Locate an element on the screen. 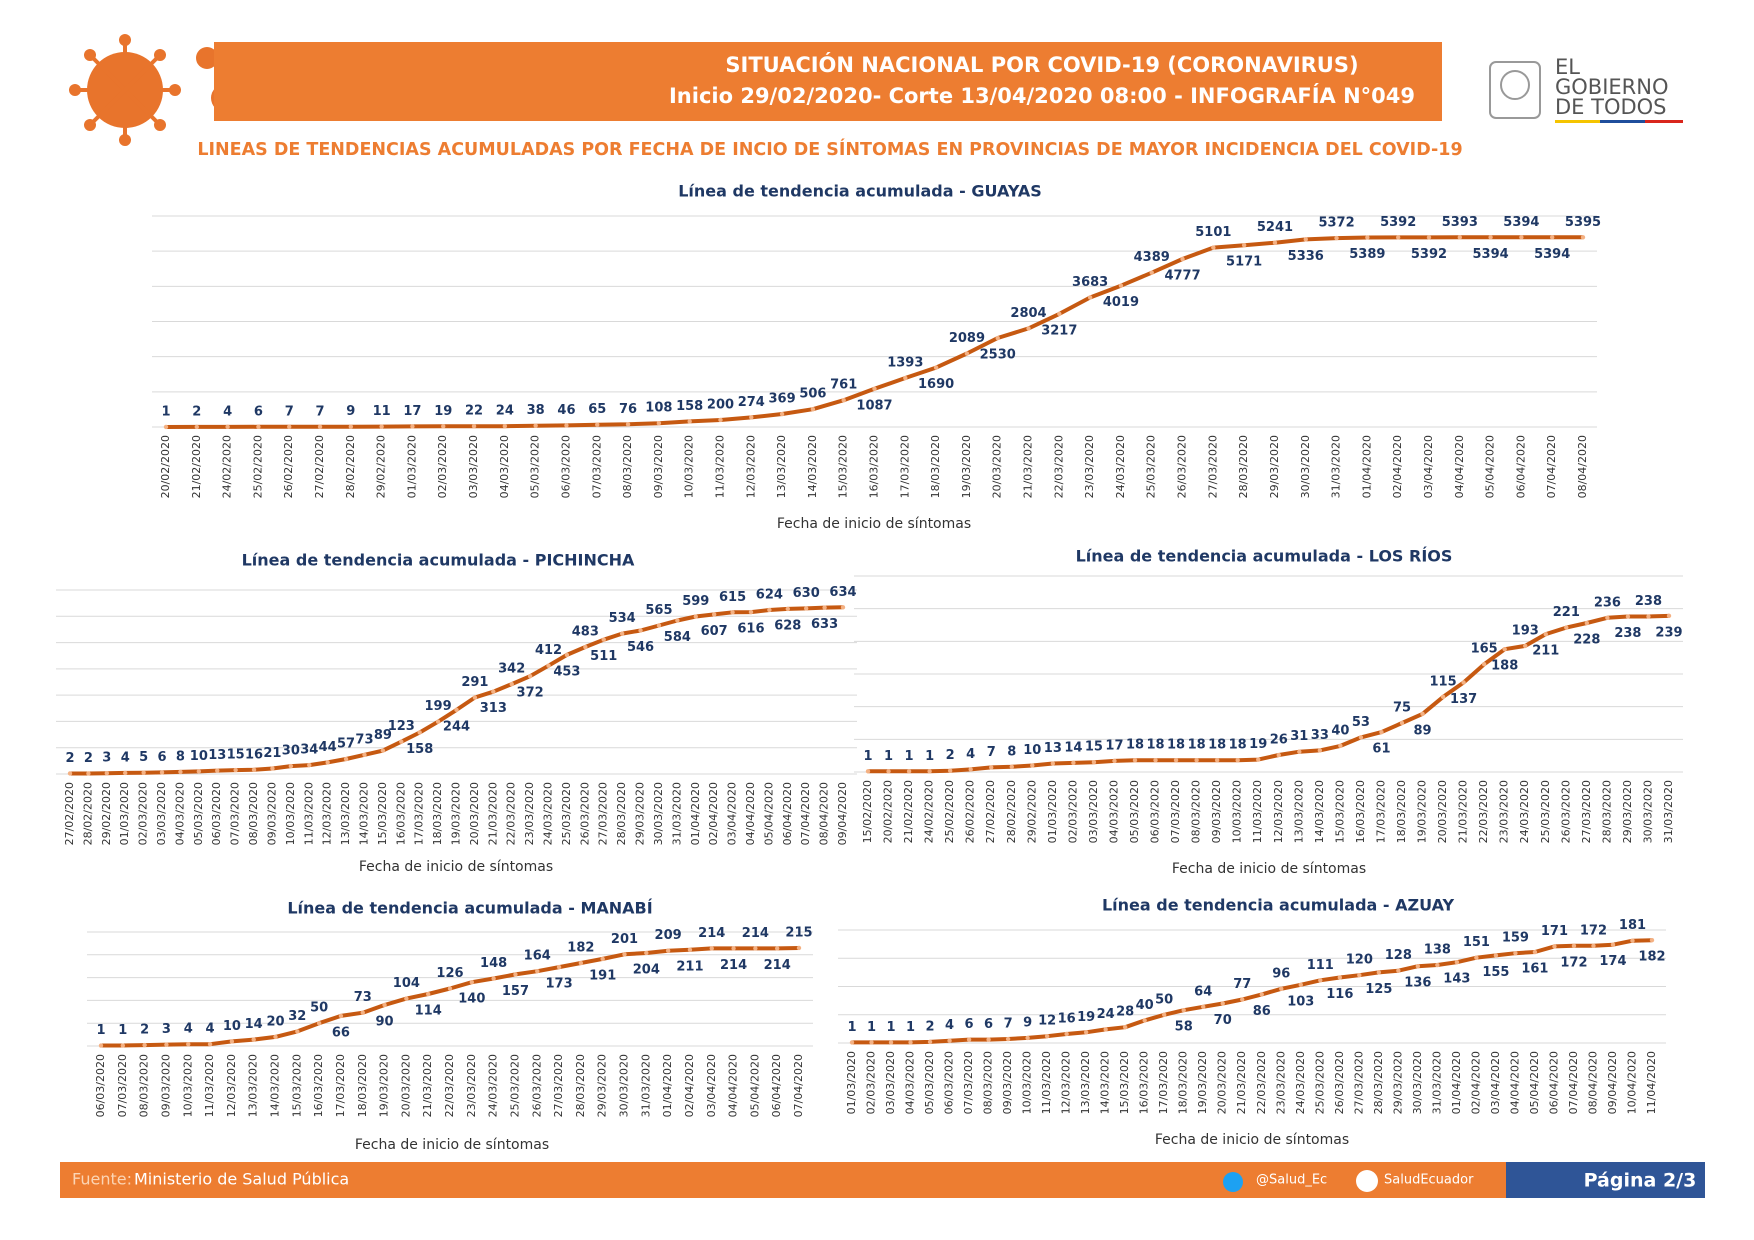  data-label: 16 is located at coordinates (254, 754).